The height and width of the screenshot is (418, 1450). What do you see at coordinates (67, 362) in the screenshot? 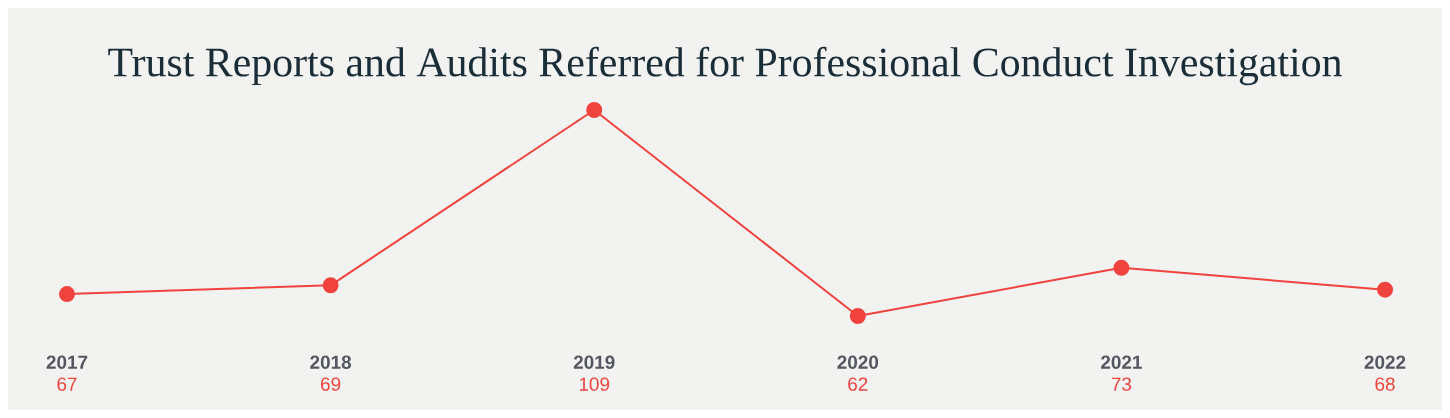
I see `x-tick-label: 2017` at bounding box center [67, 362].